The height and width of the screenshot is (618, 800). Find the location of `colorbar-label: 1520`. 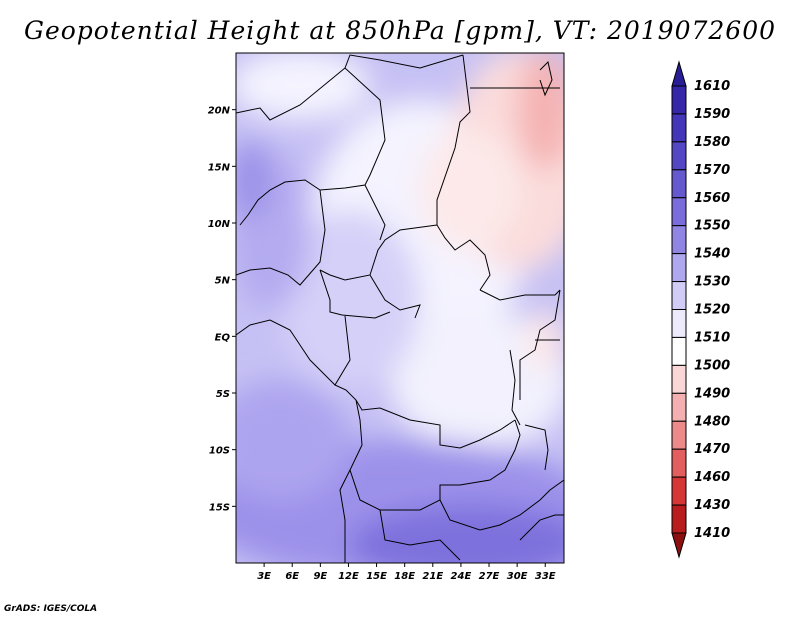

colorbar-label: 1520 is located at coordinates (712, 310).